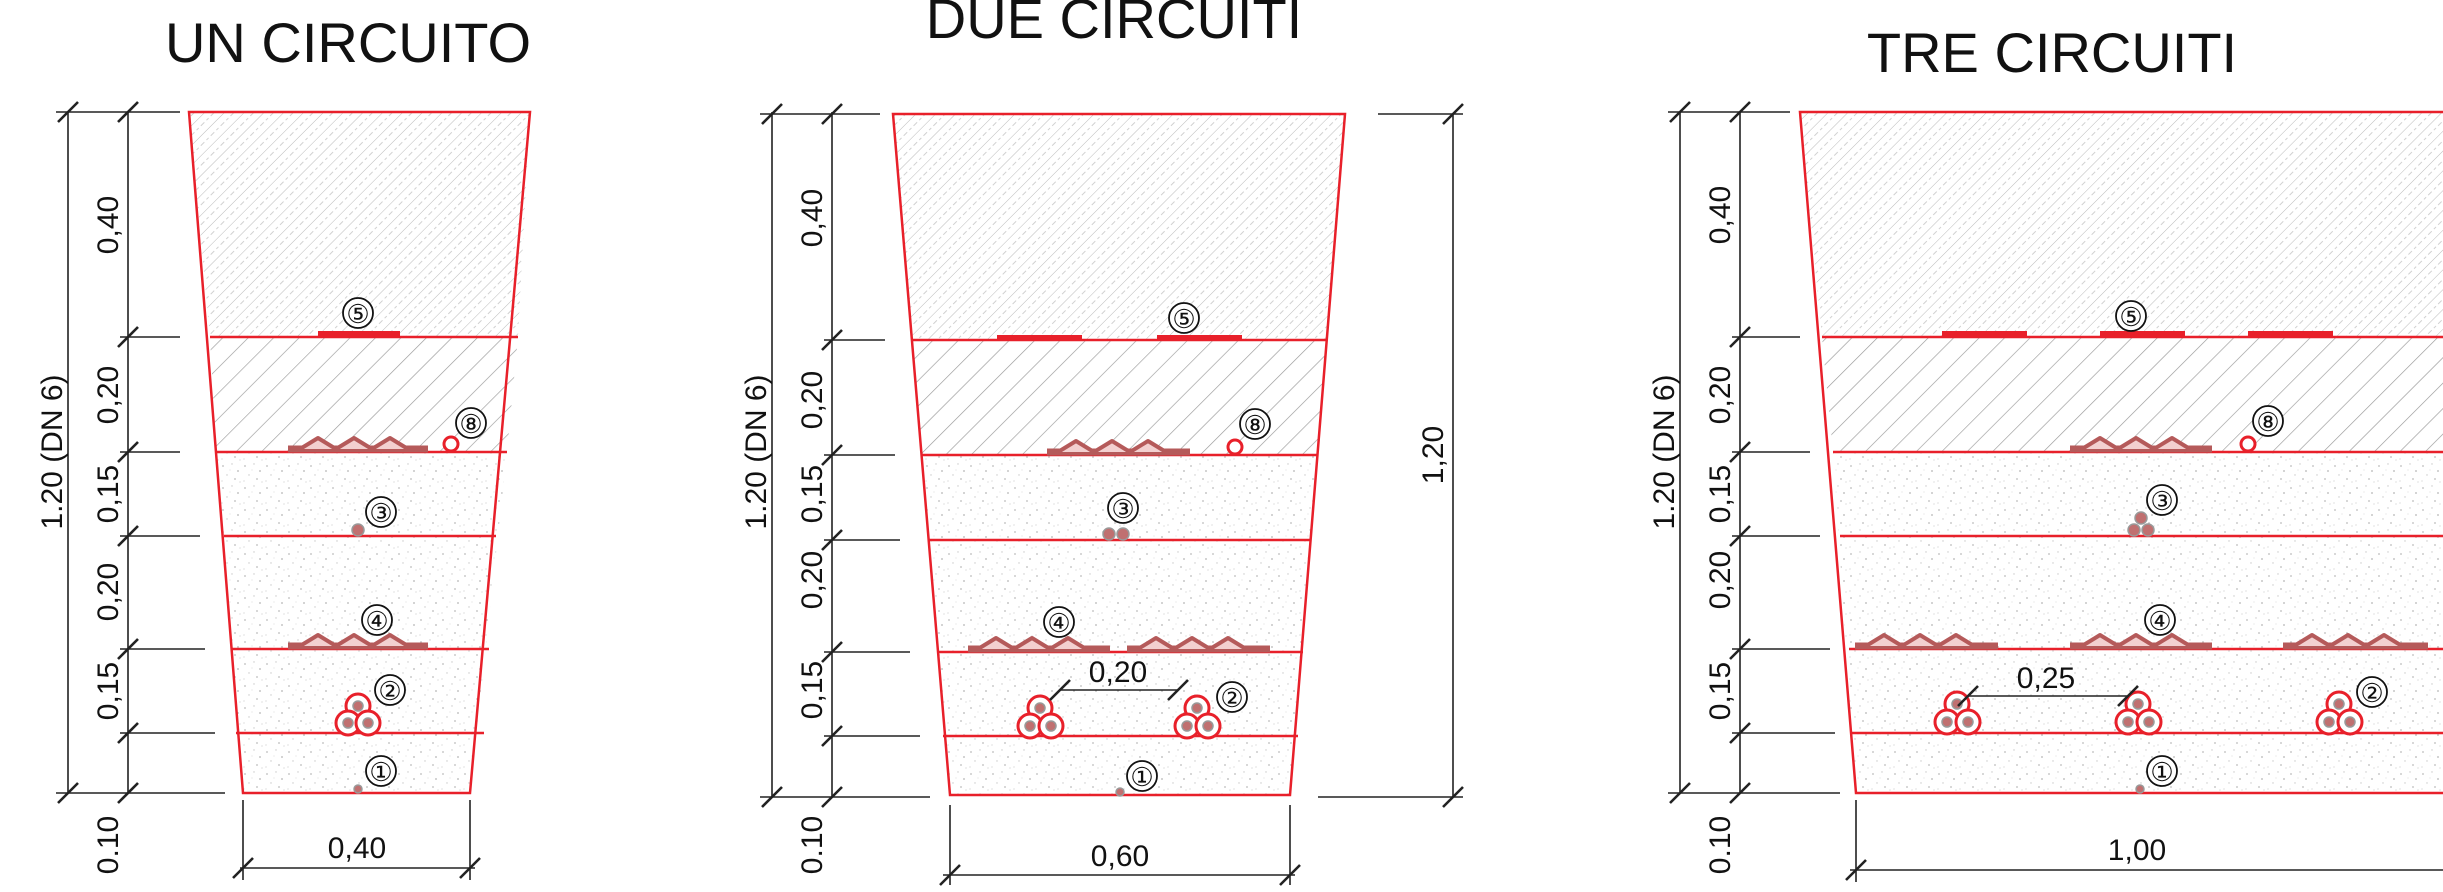 This screenshot has height=892, width=2443. Describe the element at coordinates (2052, 52) in the screenshot. I see `section-title: TRE CIRCUITI` at that location.